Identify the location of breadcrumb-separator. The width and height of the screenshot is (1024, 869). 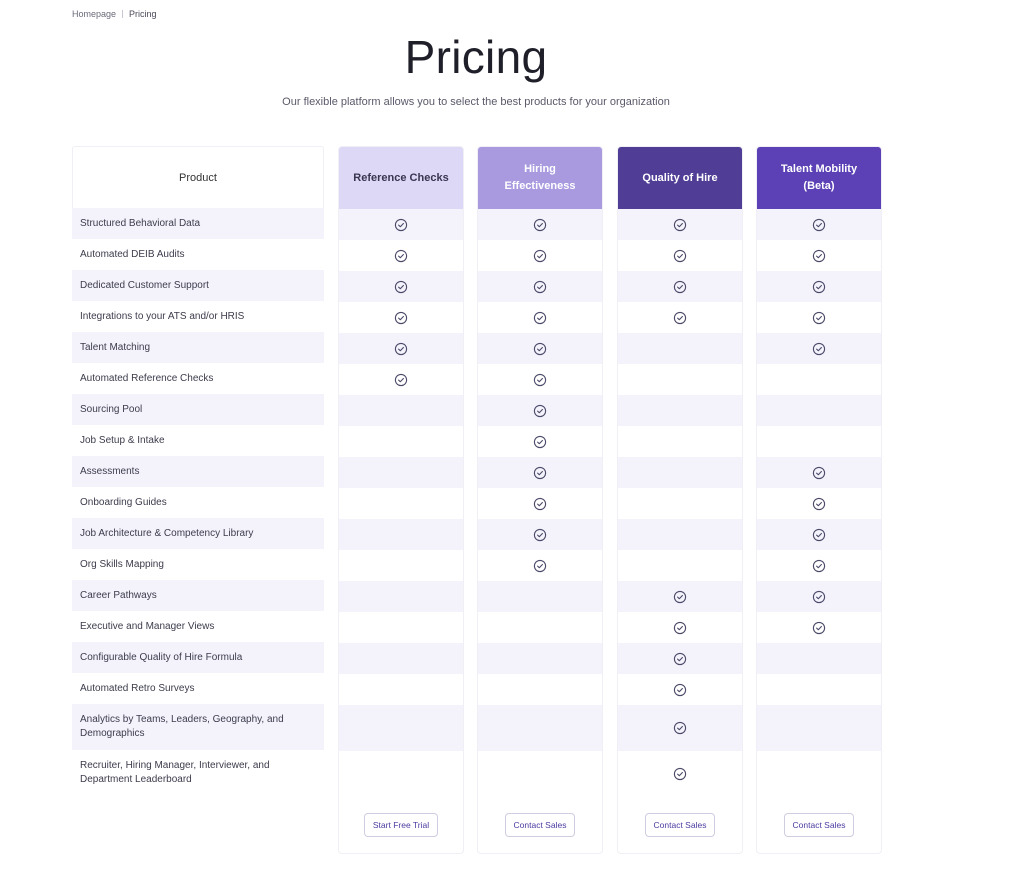
(123, 14).